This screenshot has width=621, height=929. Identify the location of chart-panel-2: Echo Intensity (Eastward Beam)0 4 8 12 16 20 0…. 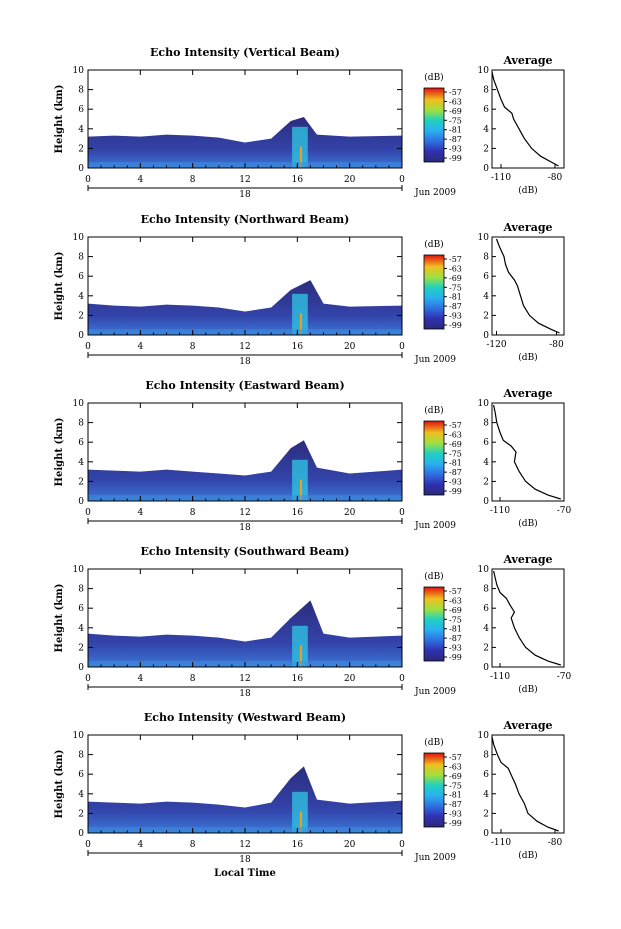
(313, 456).